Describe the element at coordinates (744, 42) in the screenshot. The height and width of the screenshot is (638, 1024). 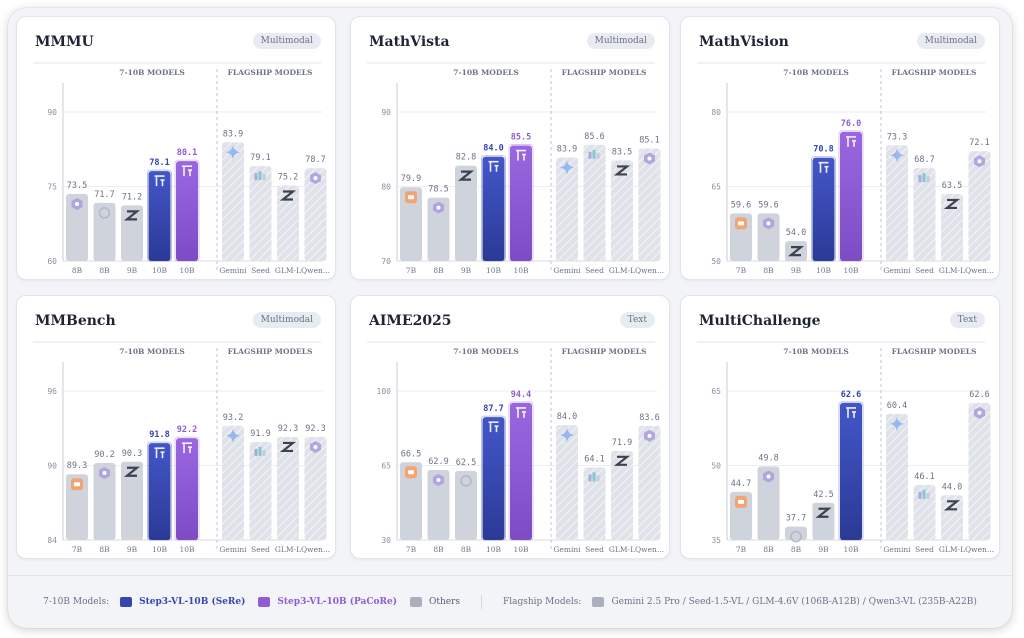
I see `chart-title: MathVision` at that location.